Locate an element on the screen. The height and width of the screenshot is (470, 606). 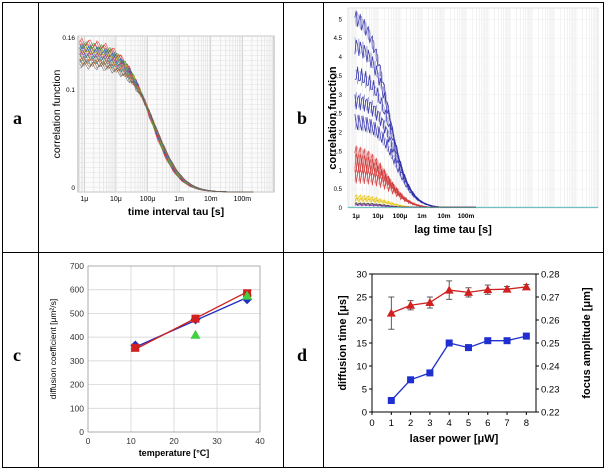
x-tick-label: 40 is located at coordinates (260, 441).